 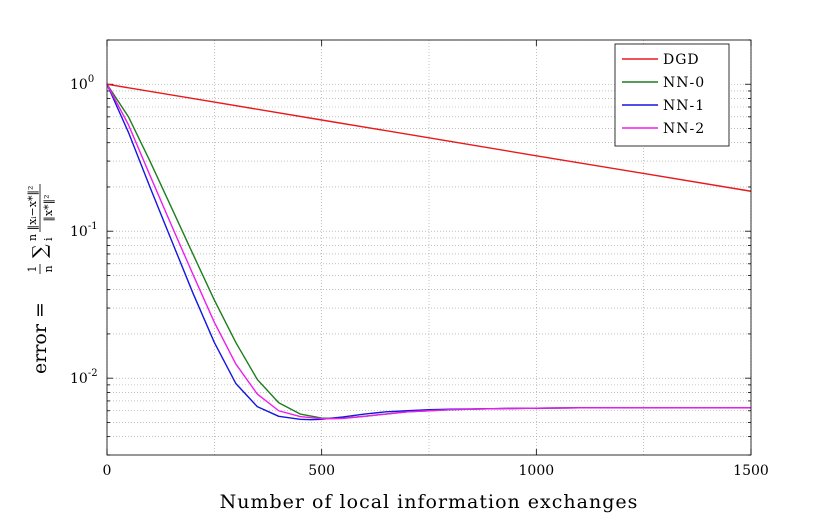 I want to click on x-axis-label: Number of local information exchanges, so click(x=429, y=502).